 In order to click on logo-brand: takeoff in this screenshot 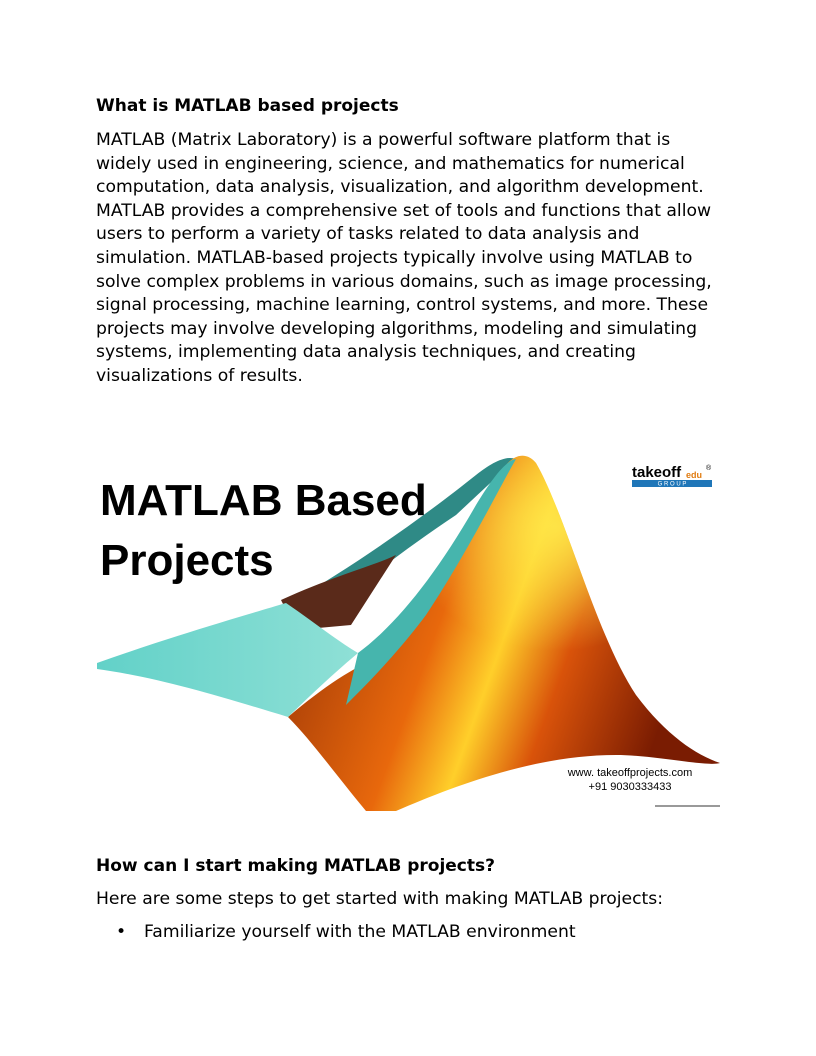, I will do `click(657, 472)`.